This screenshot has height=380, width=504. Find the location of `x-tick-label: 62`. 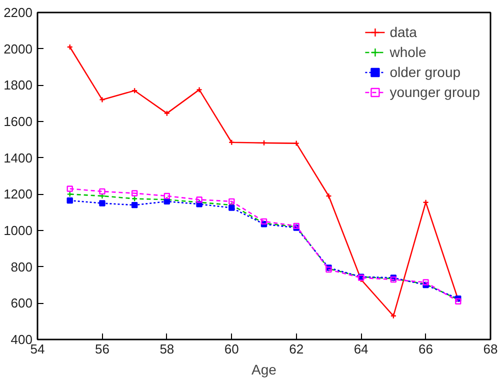

x-tick-label: 62 is located at coordinates (296, 349).